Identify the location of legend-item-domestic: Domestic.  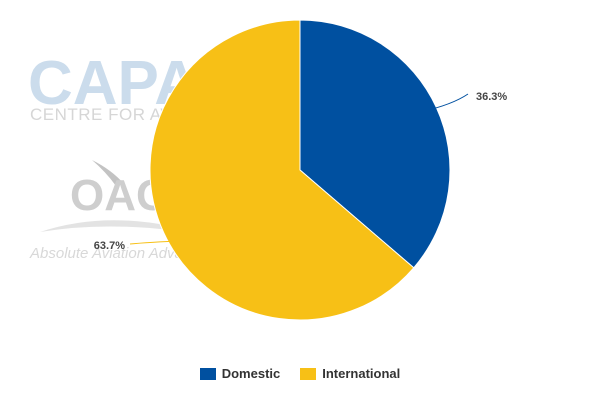
(240, 373).